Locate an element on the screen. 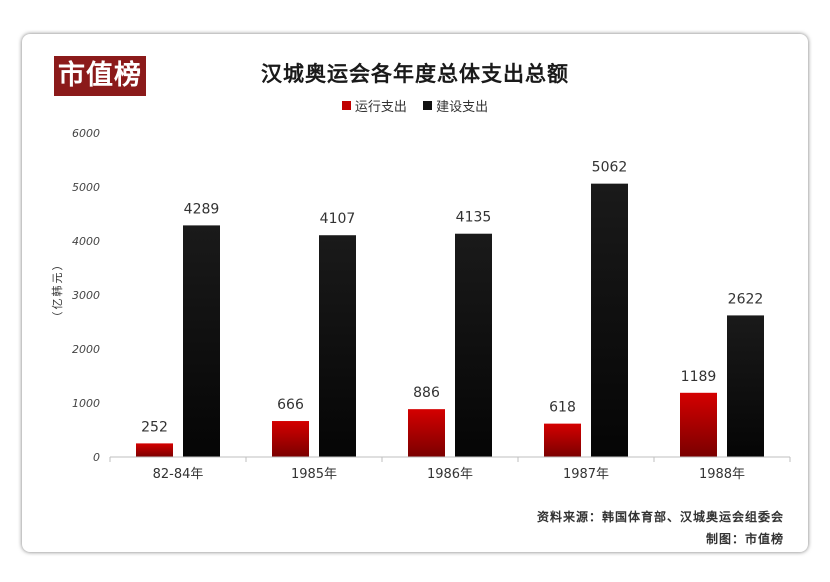 This screenshot has height=582, width=830. data-label: 4135 is located at coordinates (474, 218).